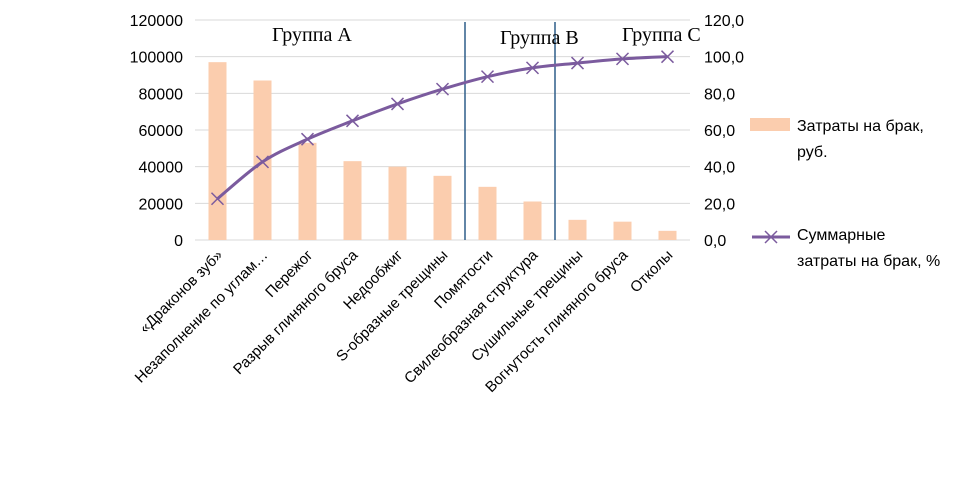 Image resolution: width=961 pixels, height=483 pixels. Describe the element at coordinates (312, 35) in the screenshot. I see `group-a-label: Группа А` at that location.